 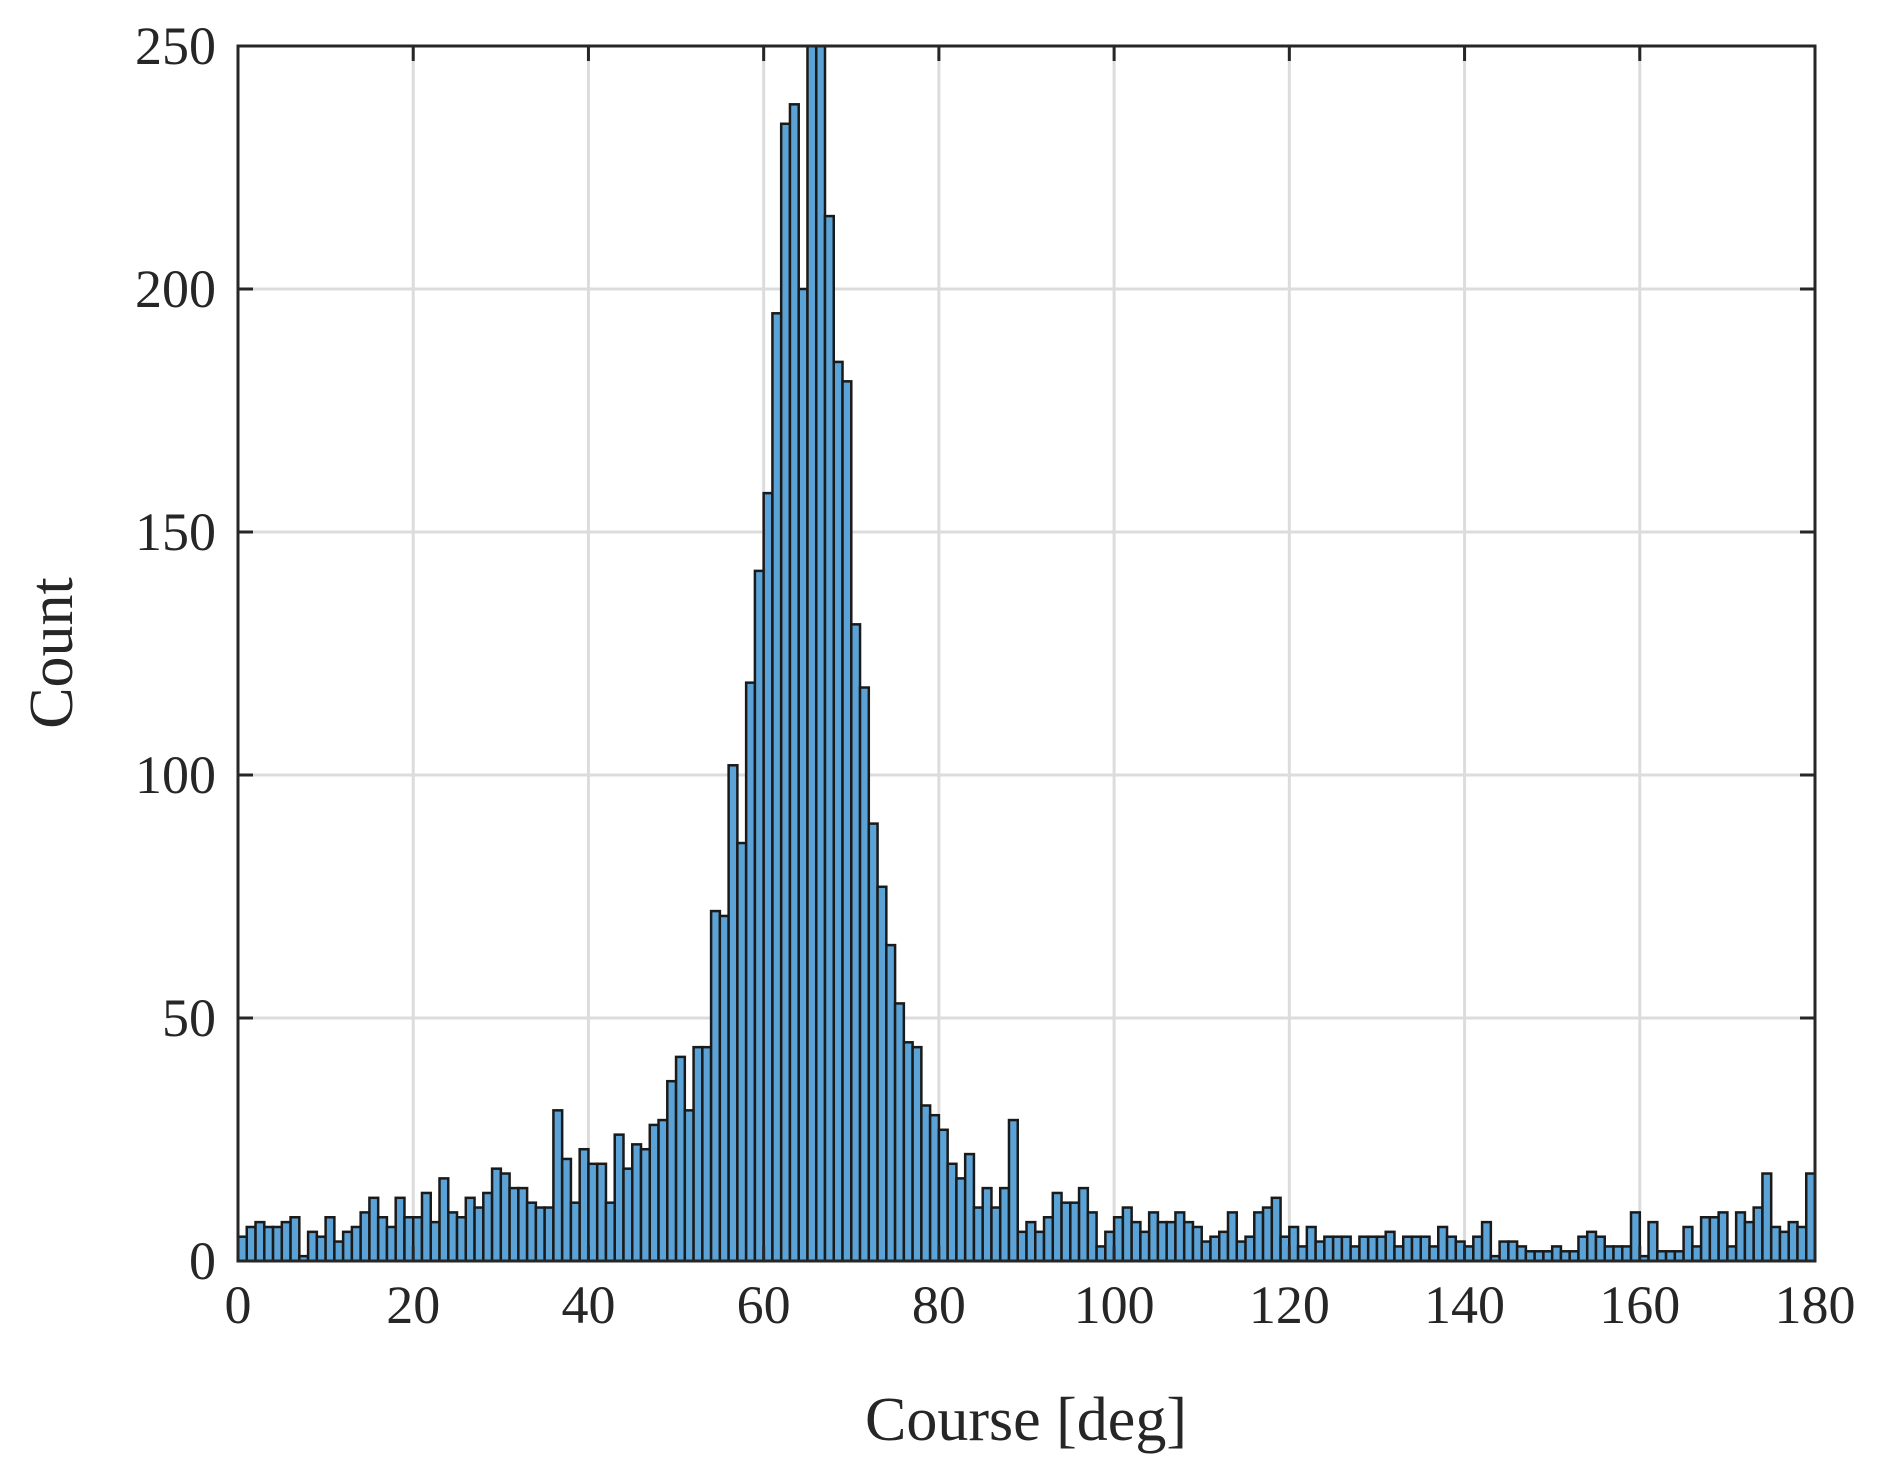 I want to click on y-tick-label: 100, so click(x=175, y=775).